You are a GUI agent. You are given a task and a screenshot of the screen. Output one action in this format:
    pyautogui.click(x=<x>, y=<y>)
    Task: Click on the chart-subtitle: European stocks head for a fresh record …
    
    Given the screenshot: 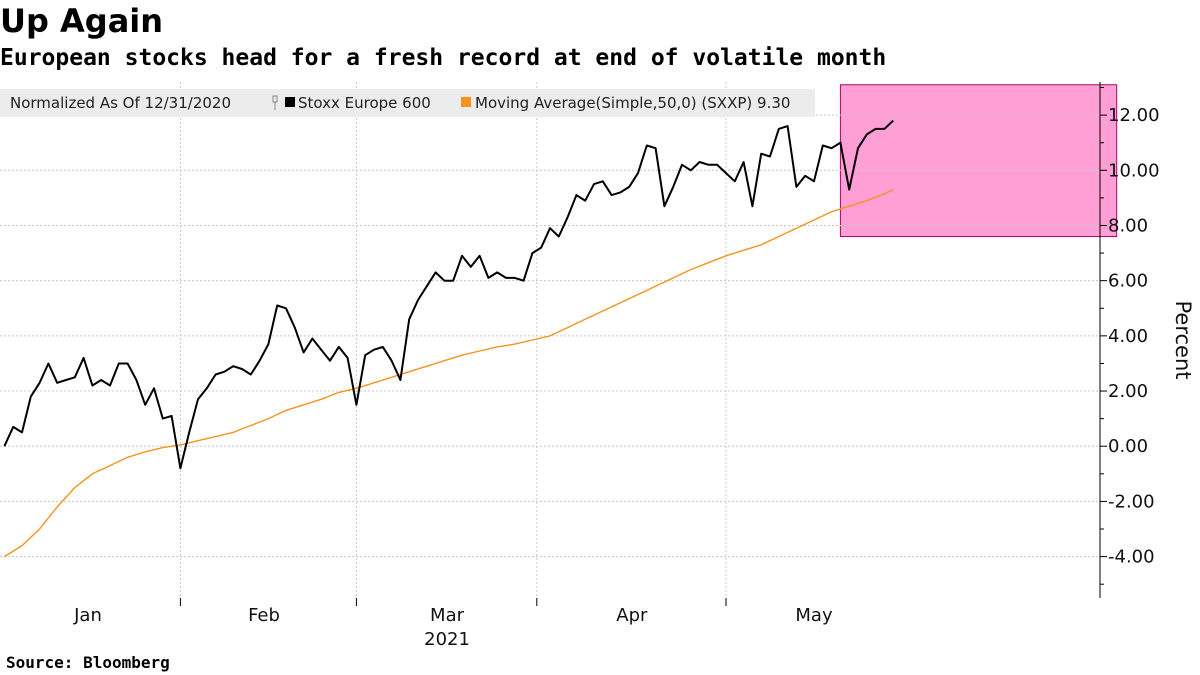 What is the action you would take?
    pyautogui.click(x=443, y=58)
    